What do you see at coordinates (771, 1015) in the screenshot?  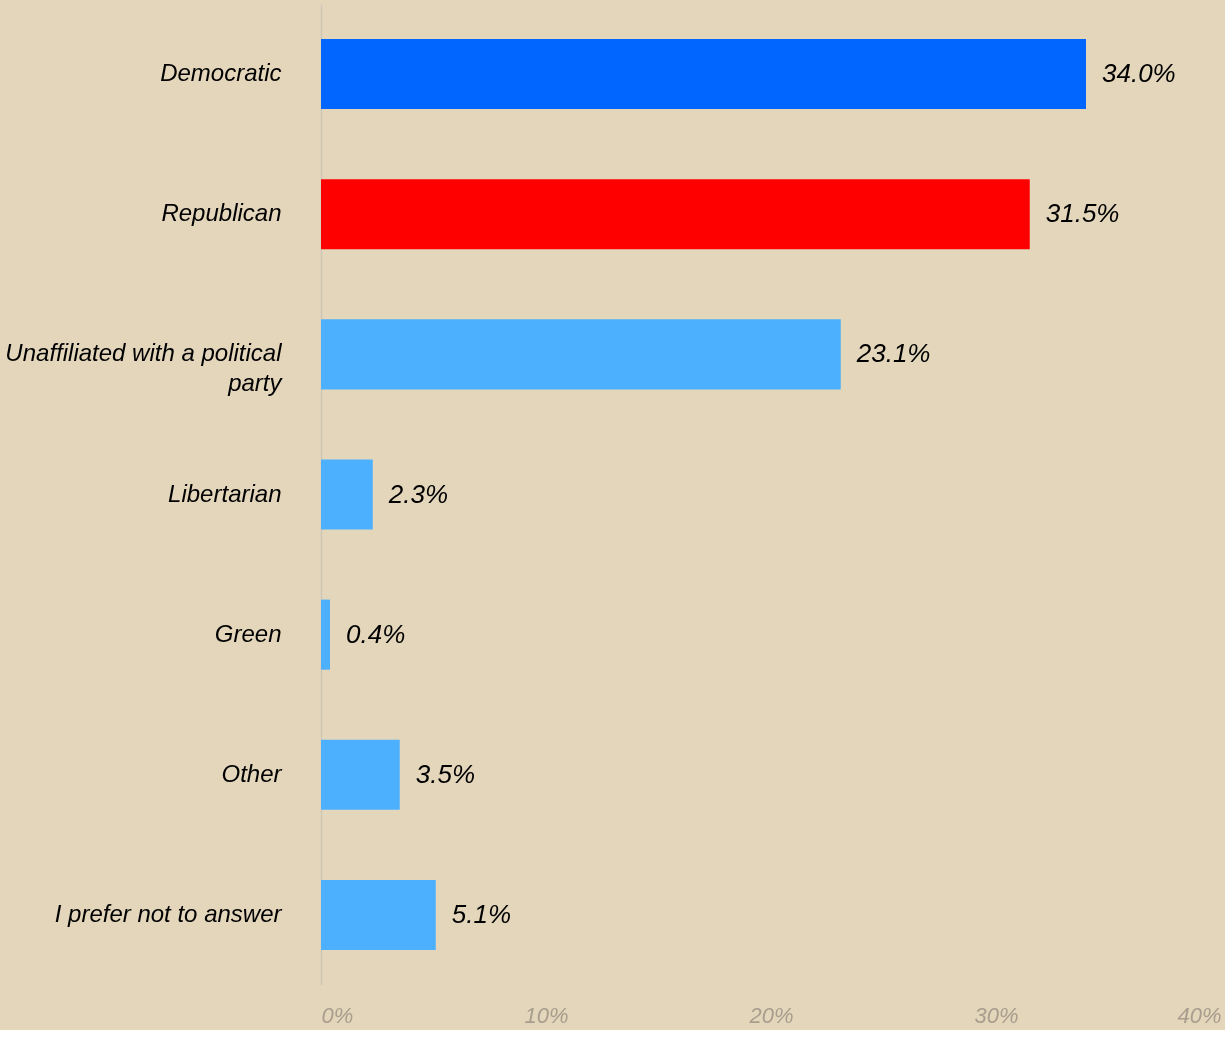 I see `x-tick-label: 20%` at bounding box center [771, 1015].